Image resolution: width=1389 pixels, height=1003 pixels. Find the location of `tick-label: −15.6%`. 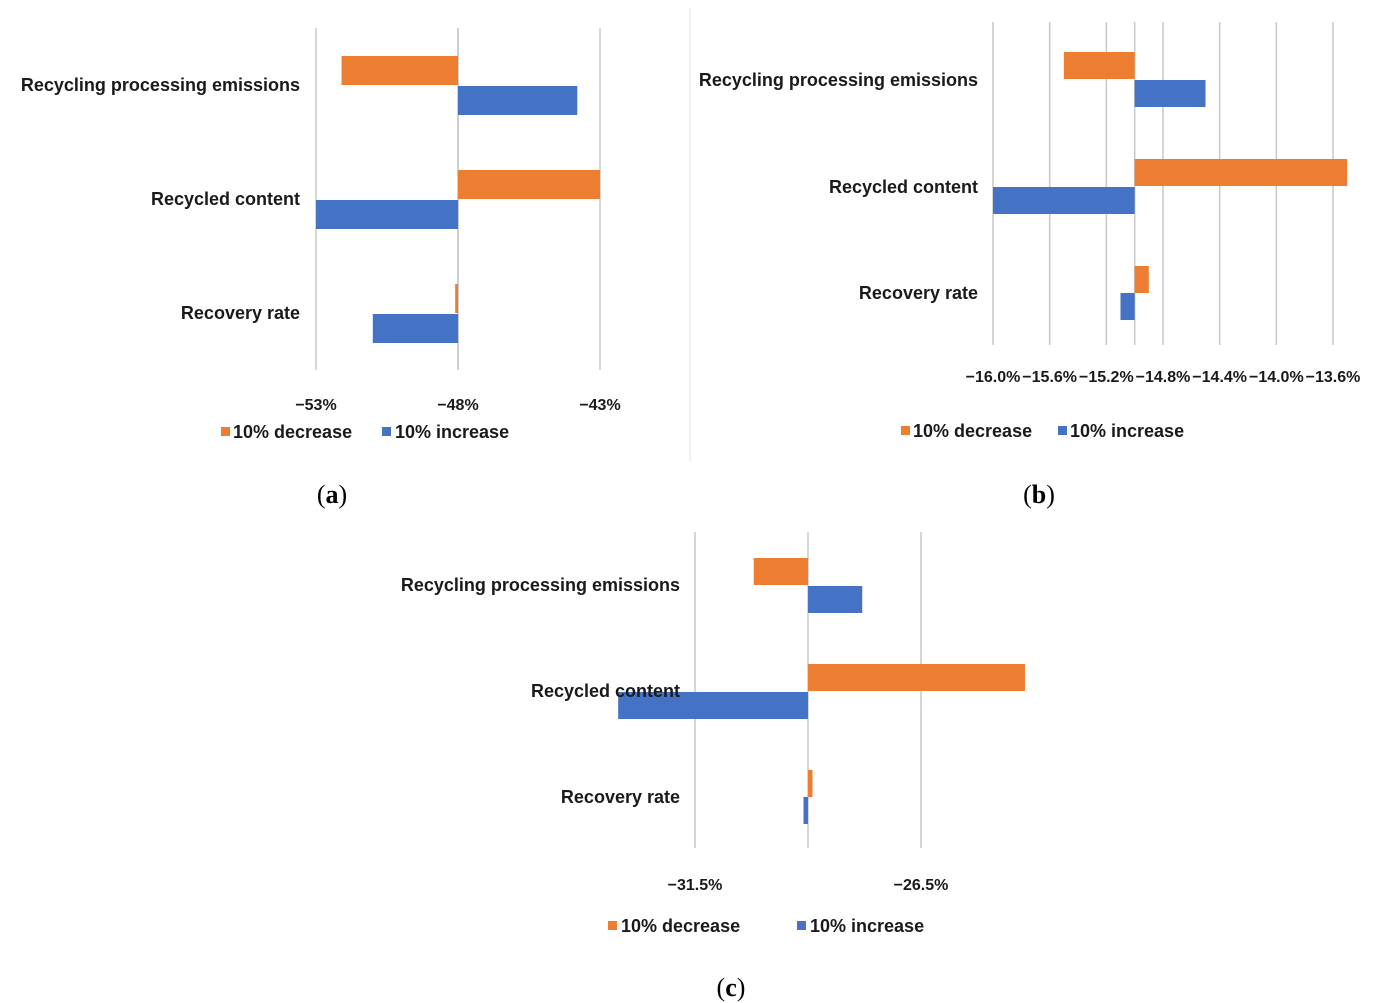

tick-label: −15.6% is located at coordinates (1049, 377).